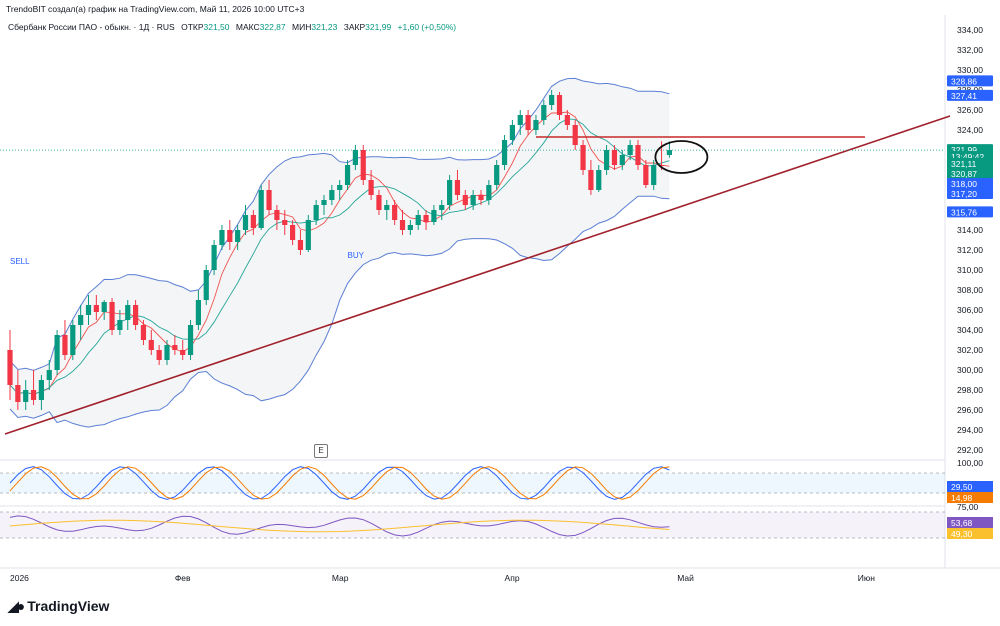 This screenshot has width=1000, height=626. Describe the element at coordinates (970, 70) in the screenshot. I see `price-tick-label: 330,00` at that location.